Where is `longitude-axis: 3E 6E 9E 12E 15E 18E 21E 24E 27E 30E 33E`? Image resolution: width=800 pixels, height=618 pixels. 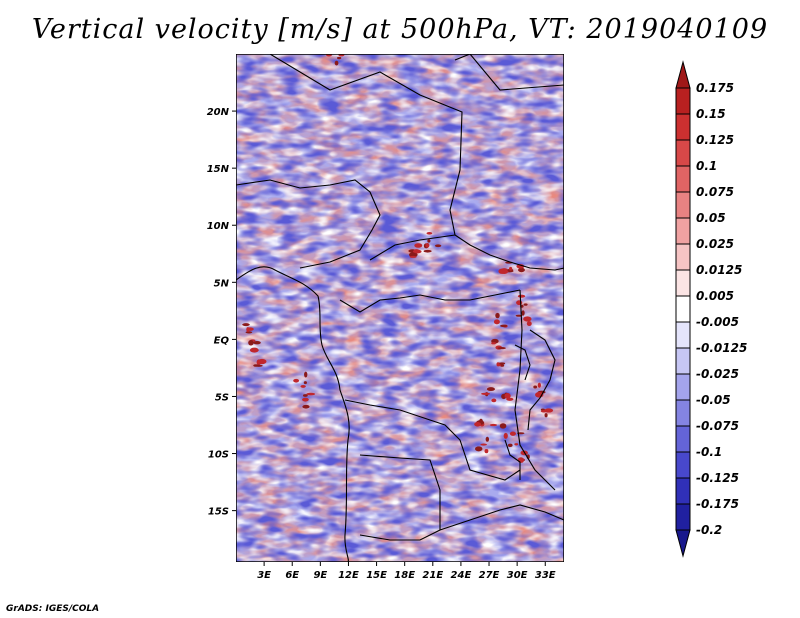
longitude-axis: 3E 6E 9E 12E 15E 18E 21E 24E 27E 30E 33E is located at coordinates (406, 571).